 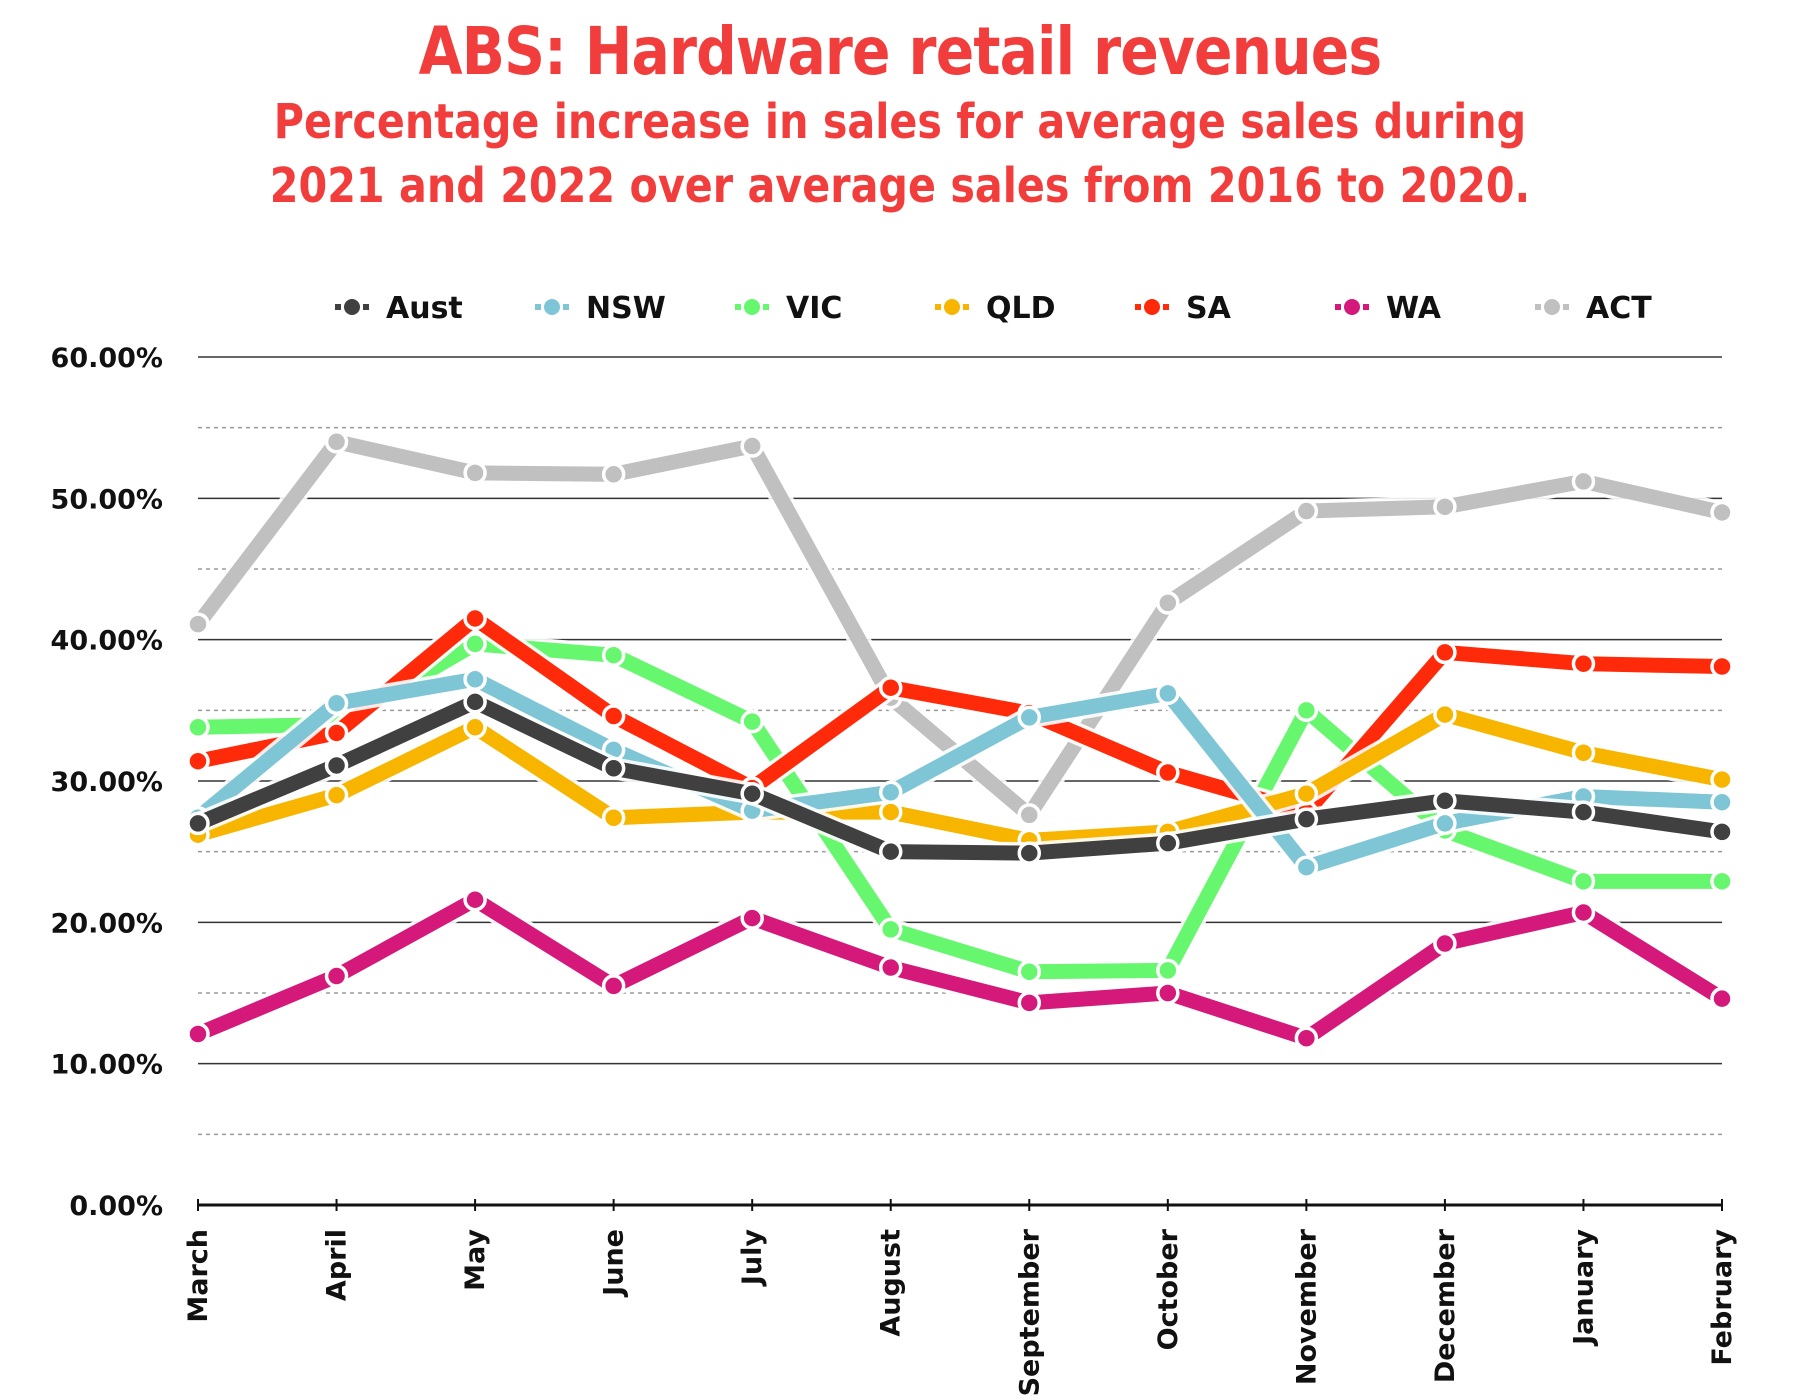 What do you see at coordinates (626, 308) in the screenshot?
I see `legend-label: NSW` at bounding box center [626, 308].